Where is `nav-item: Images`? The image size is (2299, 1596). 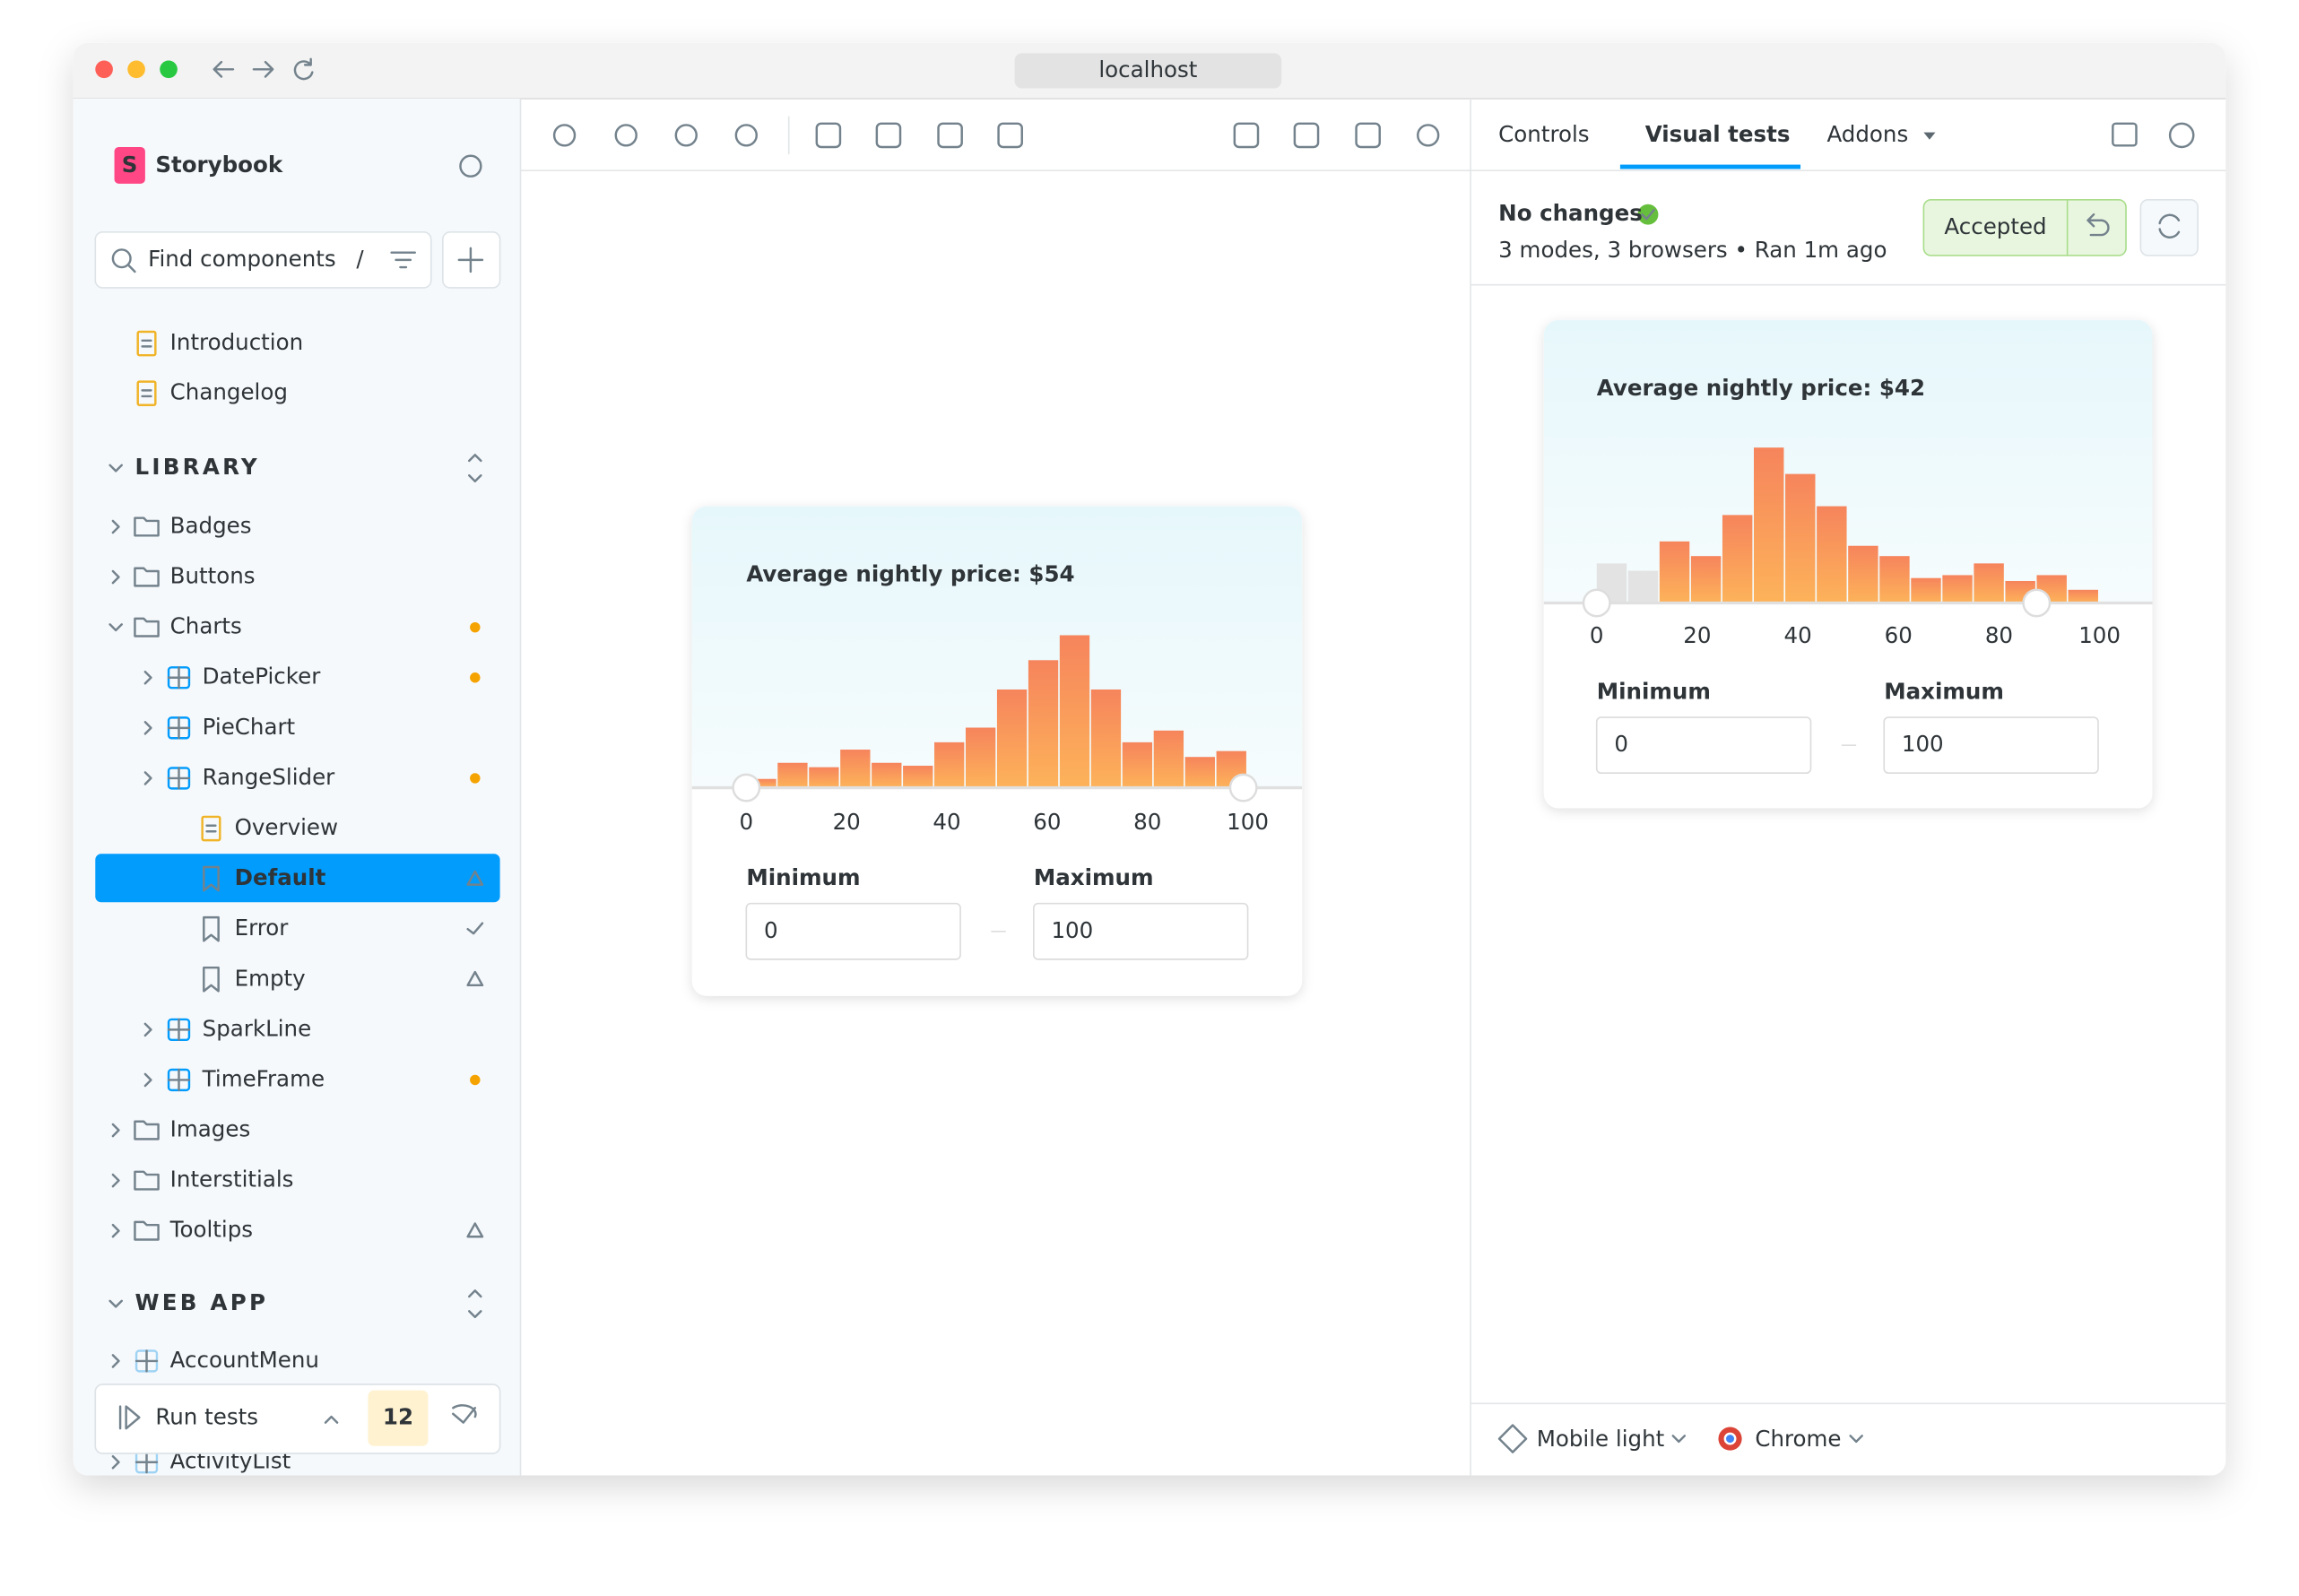
nav-item: Images is located at coordinates (210, 1129).